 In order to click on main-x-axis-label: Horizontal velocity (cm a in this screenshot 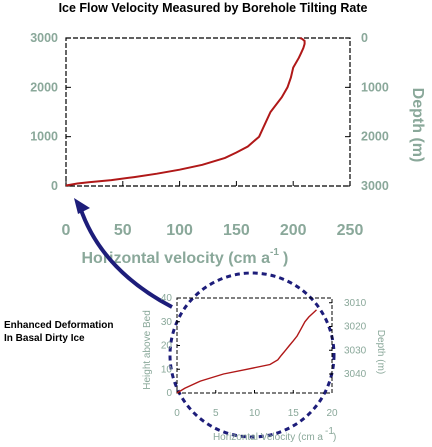, I will do `click(176, 258)`.